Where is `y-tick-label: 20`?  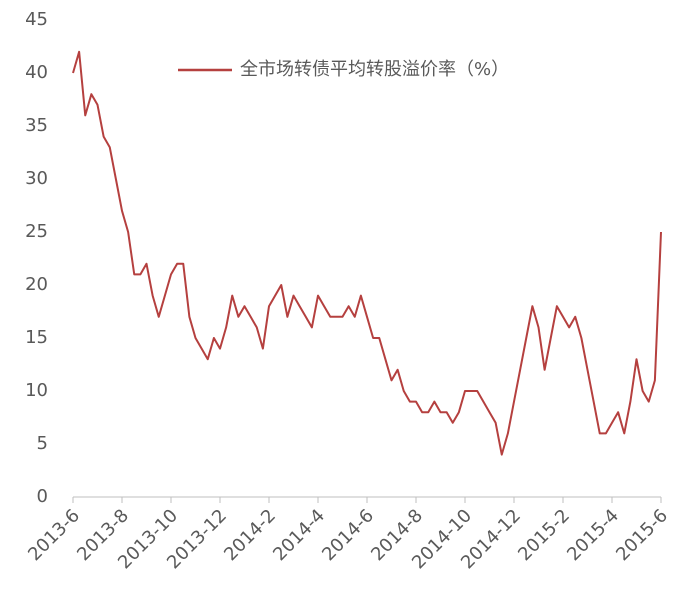 y-tick-label: 20 is located at coordinates (36, 284).